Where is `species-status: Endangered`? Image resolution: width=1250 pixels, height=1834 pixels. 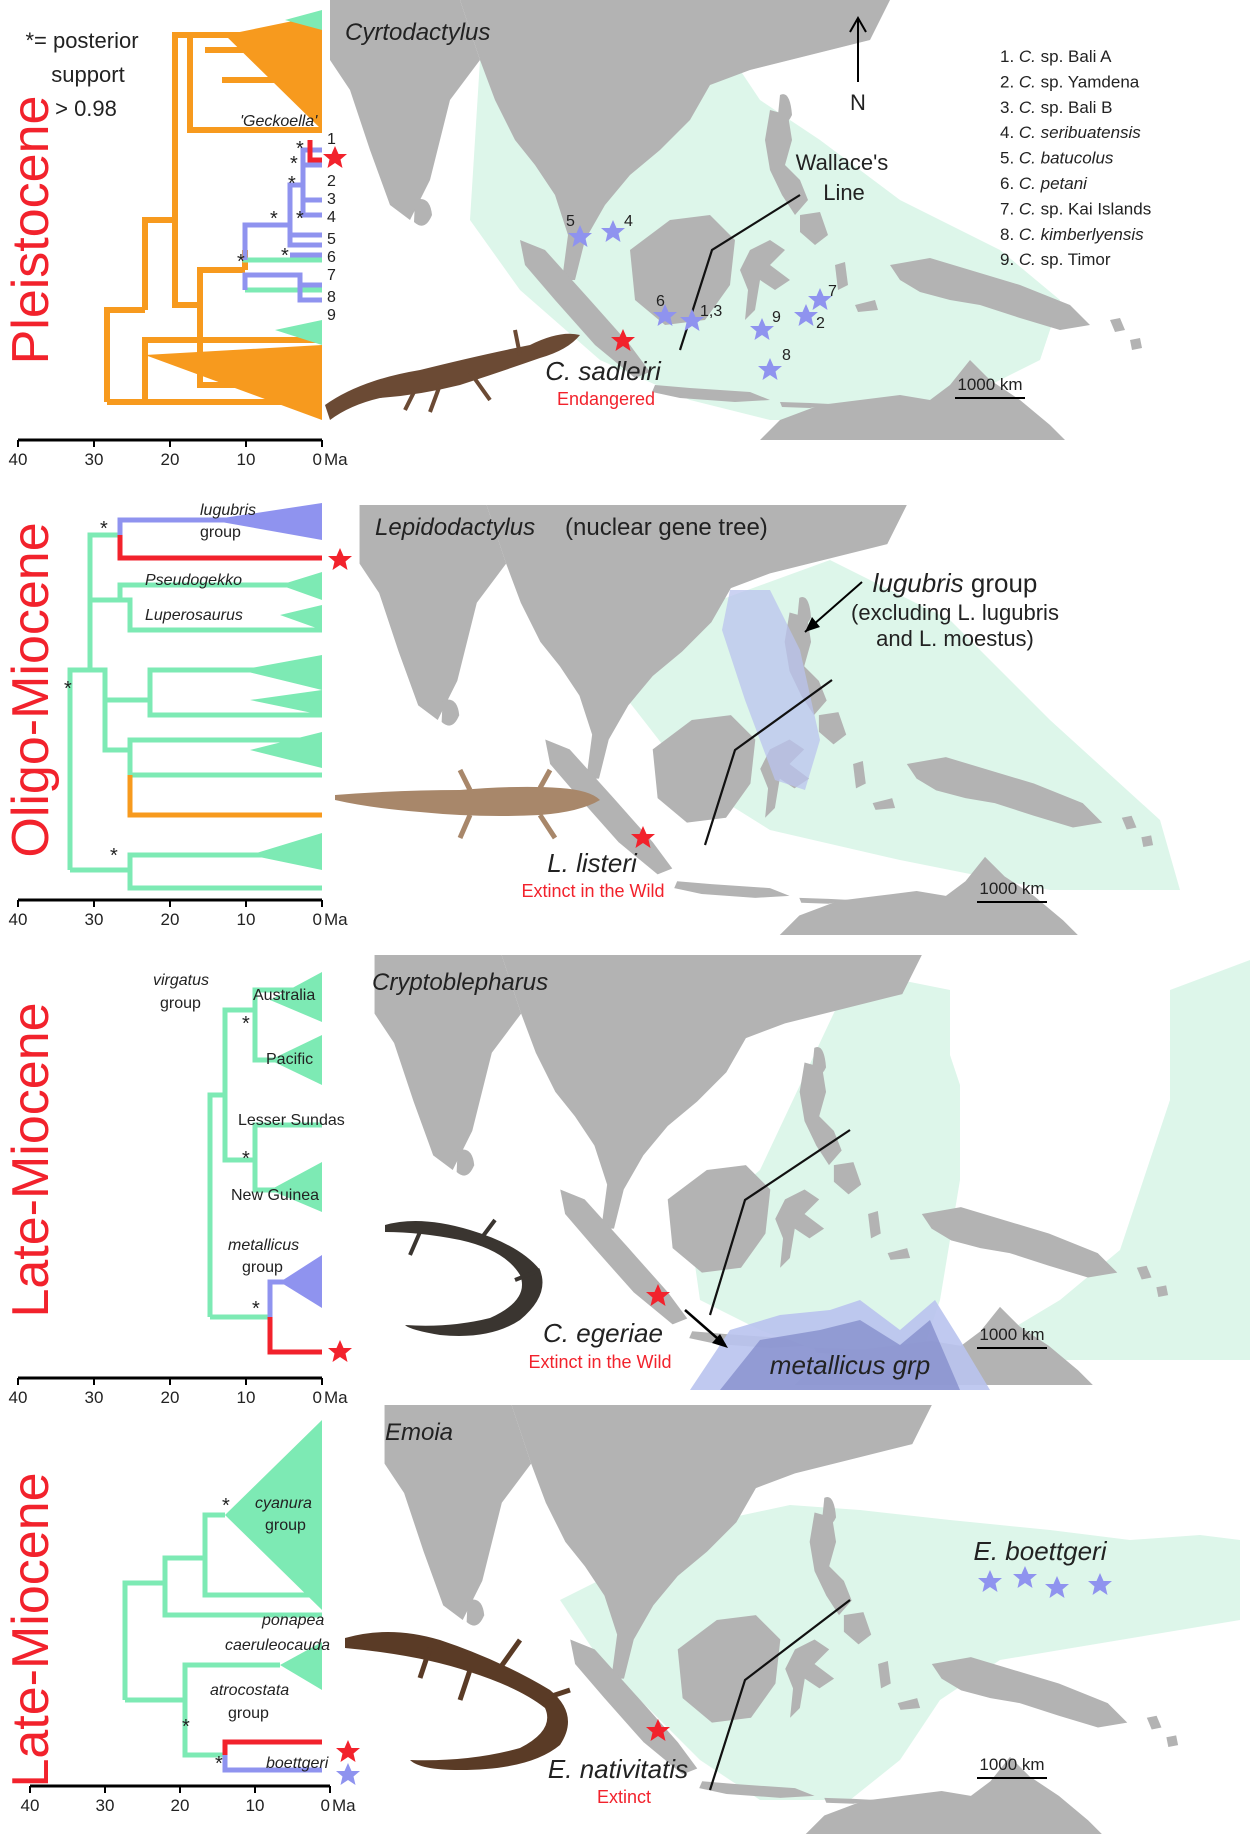 species-status: Endangered is located at coordinates (606, 399).